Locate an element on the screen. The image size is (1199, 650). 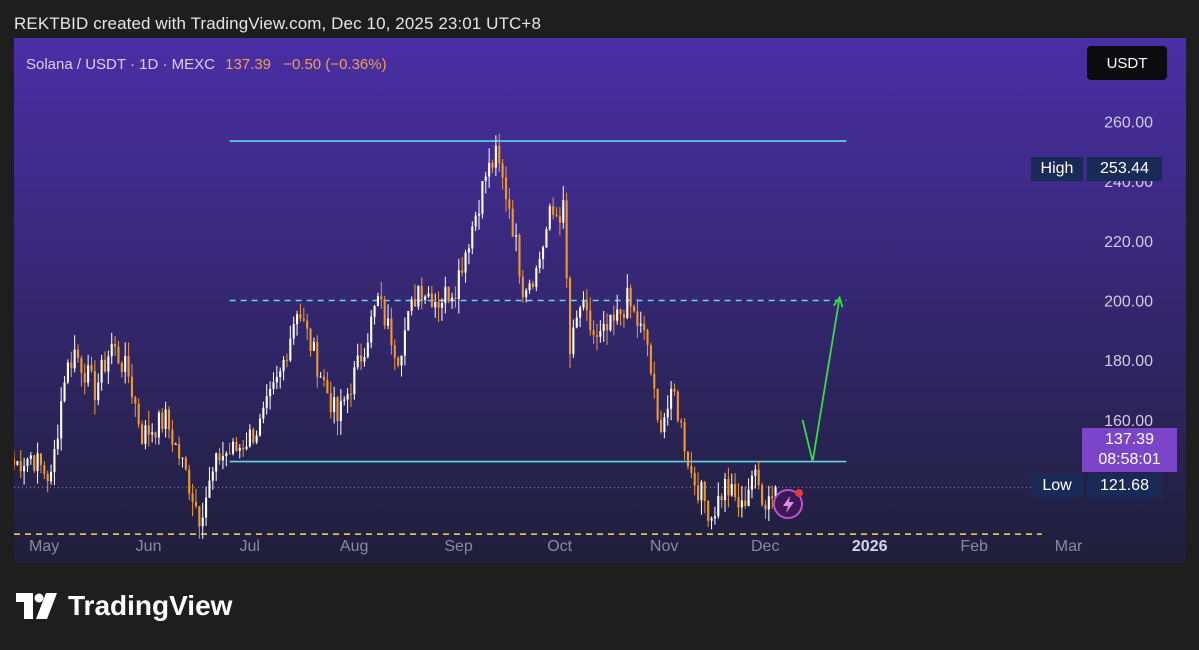
countdown-value: 08:58:01 is located at coordinates (1129, 459).